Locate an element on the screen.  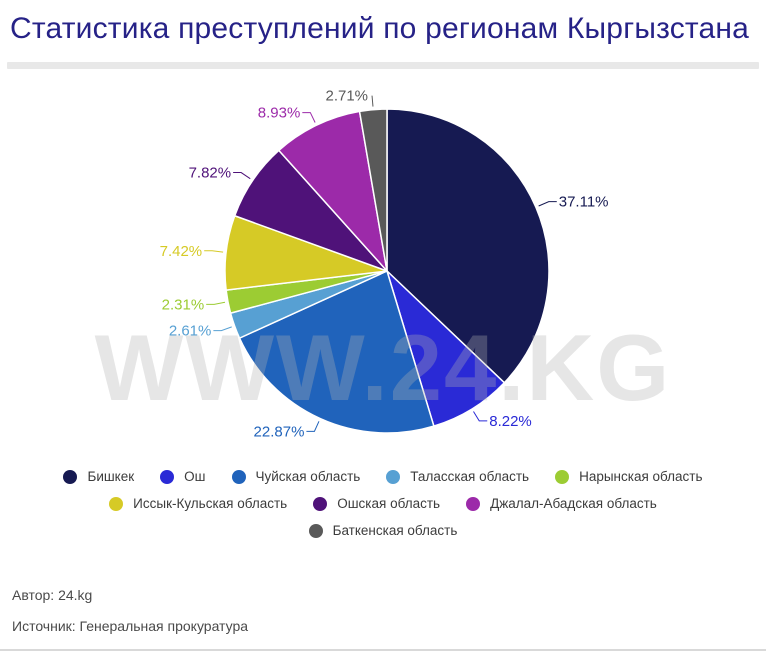
legend-item-6: Ошская область is located at coordinates (376, 503).